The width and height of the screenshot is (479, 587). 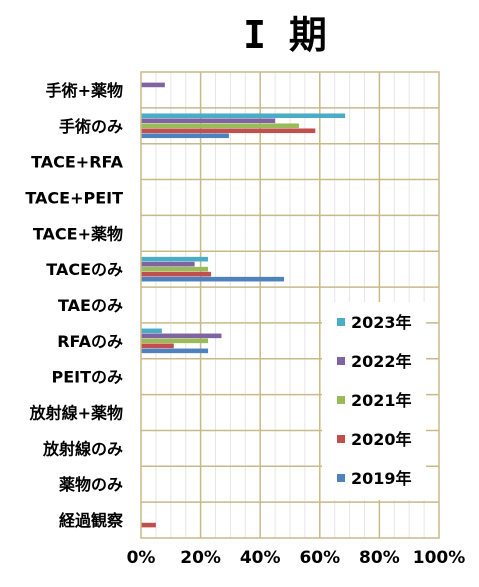 What do you see at coordinates (90, 484) in the screenshot?
I see `category-label: 薬物のみ` at bounding box center [90, 484].